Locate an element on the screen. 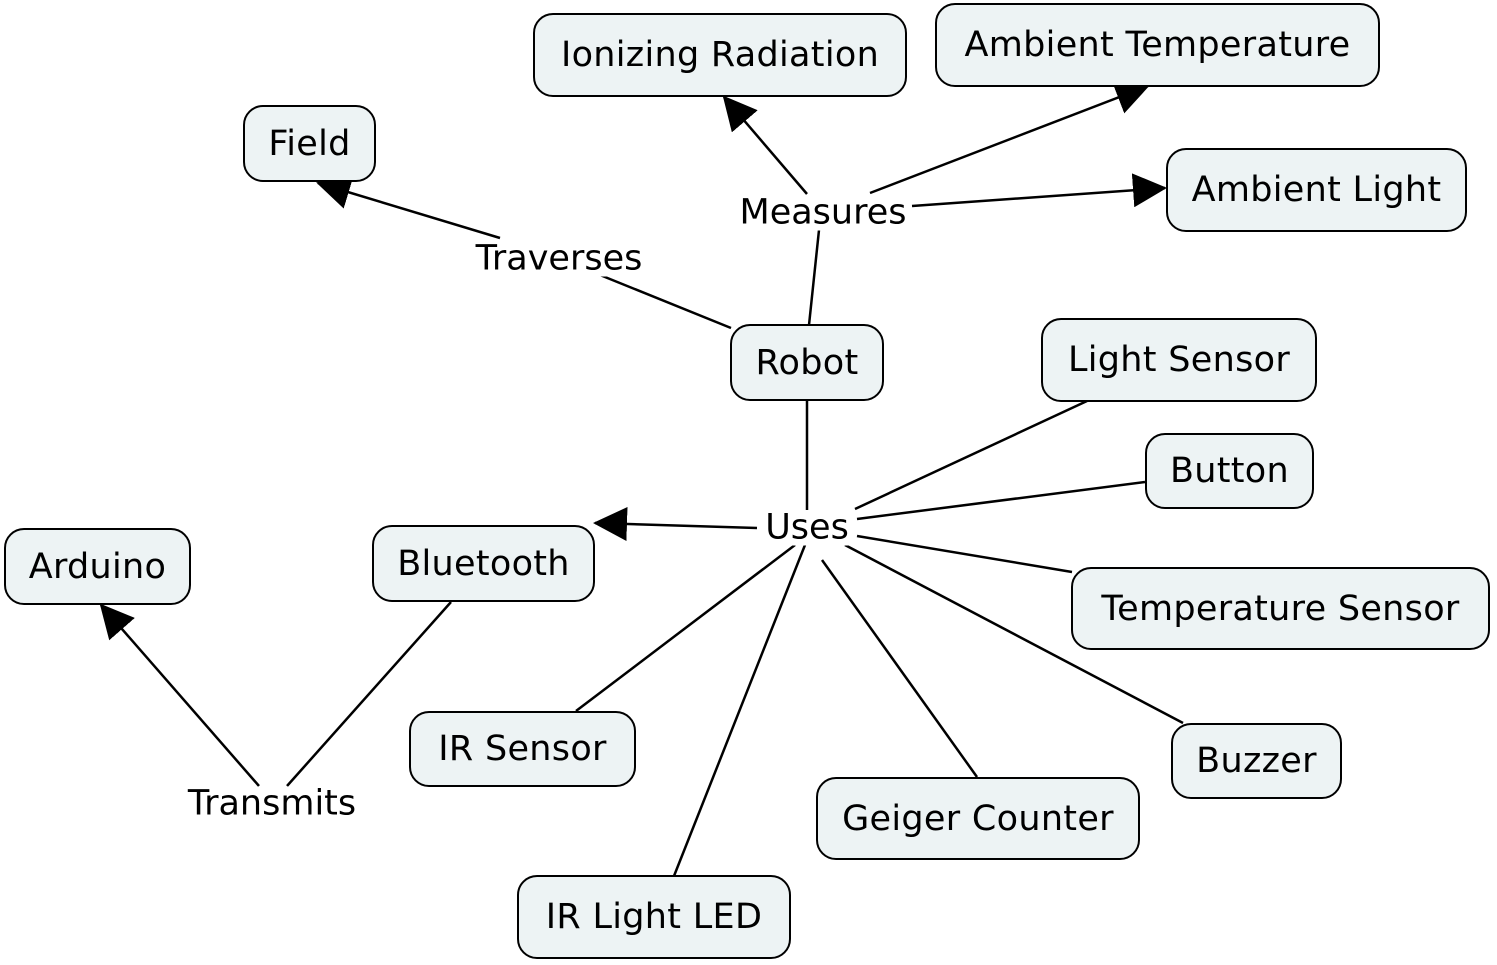 This screenshot has width=1497, height=965. concept-arduino: Arduino is located at coordinates (97, 566).